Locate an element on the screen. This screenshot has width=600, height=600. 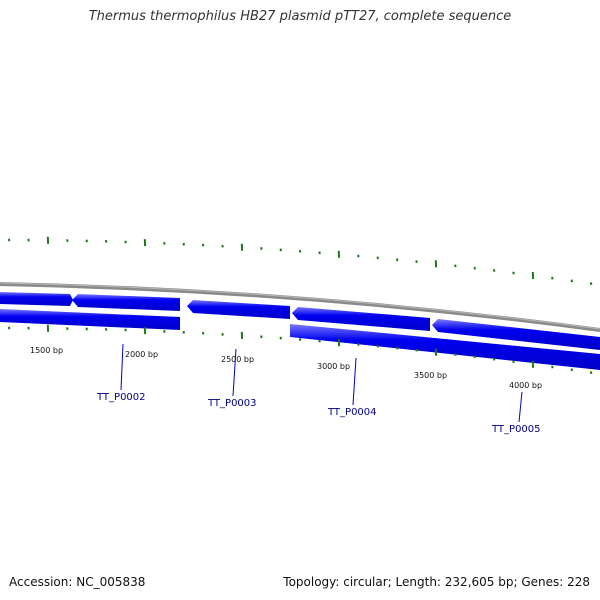
scale-label-2500: 2500 bp is located at coordinates (237, 359).